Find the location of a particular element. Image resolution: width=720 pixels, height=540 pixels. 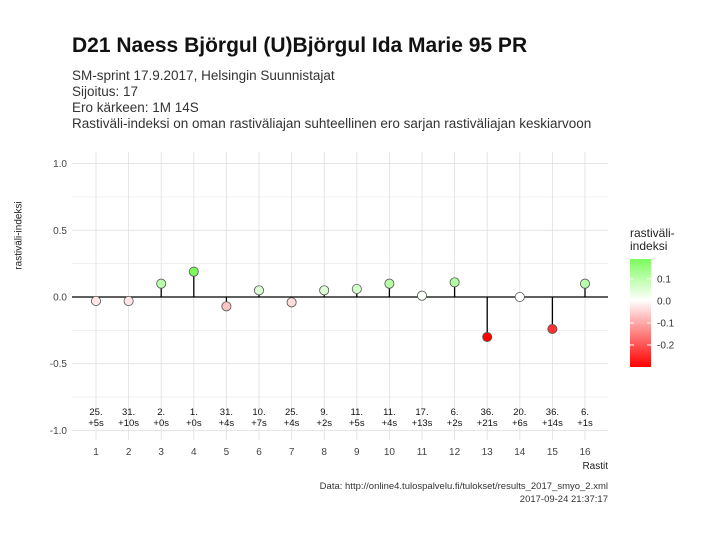

timestamp-caption: 2017-09-24 21:37:17 is located at coordinates (563, 499).